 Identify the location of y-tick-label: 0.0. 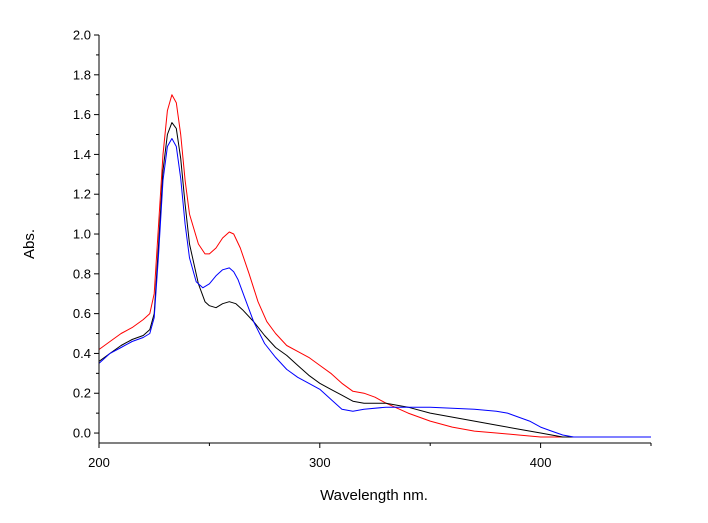
(82, 433).